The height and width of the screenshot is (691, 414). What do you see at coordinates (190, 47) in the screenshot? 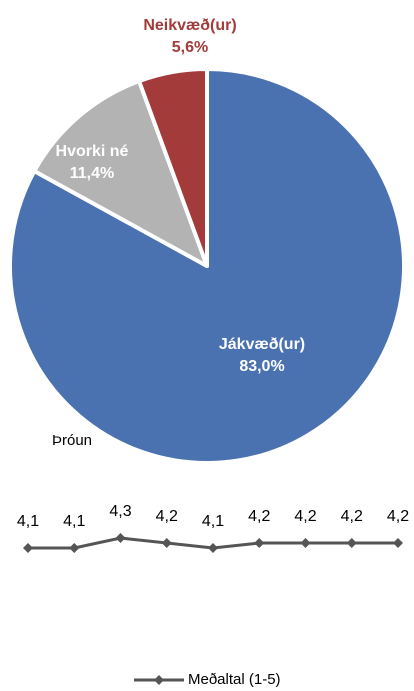
I see `slice-value-label: 5,6%` at bounding box center [190, 47].